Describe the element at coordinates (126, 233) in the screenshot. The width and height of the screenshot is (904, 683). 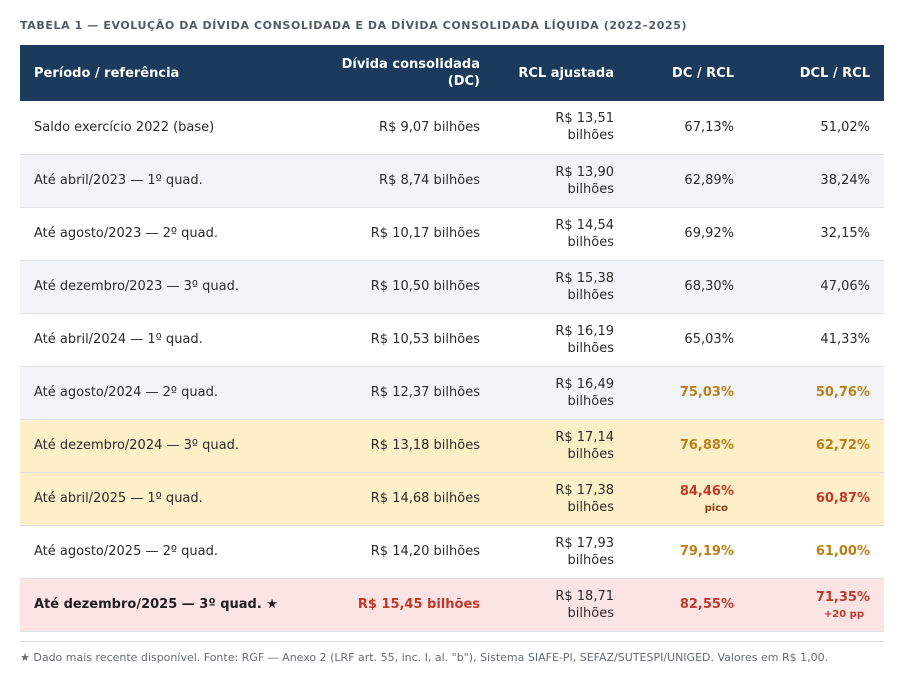
I see `cell-period: Até agosto/2023 — 2º quad.` at that location.